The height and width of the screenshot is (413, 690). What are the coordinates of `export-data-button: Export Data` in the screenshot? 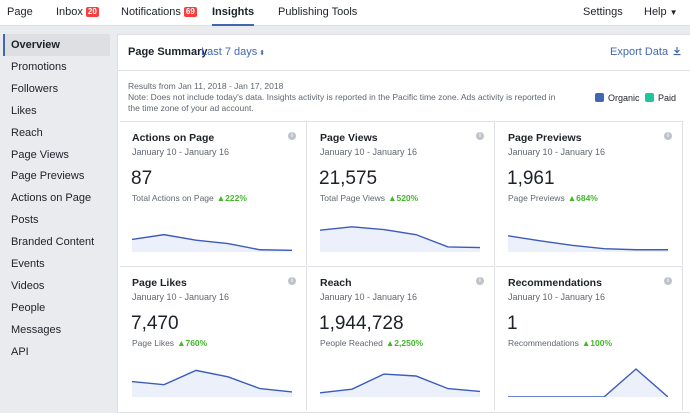 It's located at (646, 52).